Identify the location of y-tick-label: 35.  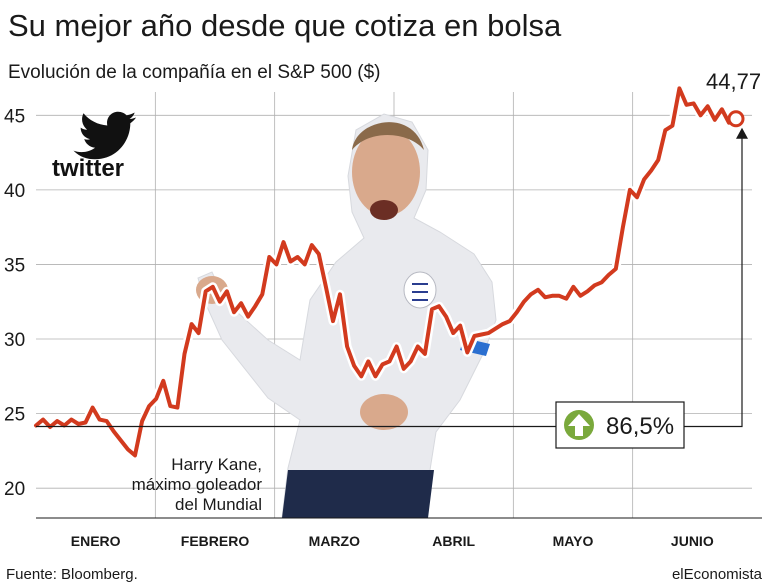
(14, 265).